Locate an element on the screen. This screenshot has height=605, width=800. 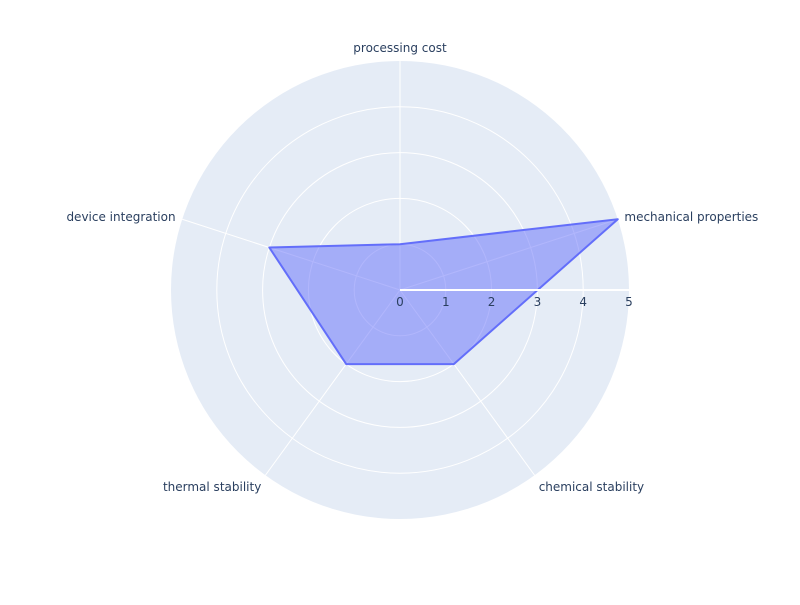
radial-tick-label: 1 is located at coordinates (446, 302).